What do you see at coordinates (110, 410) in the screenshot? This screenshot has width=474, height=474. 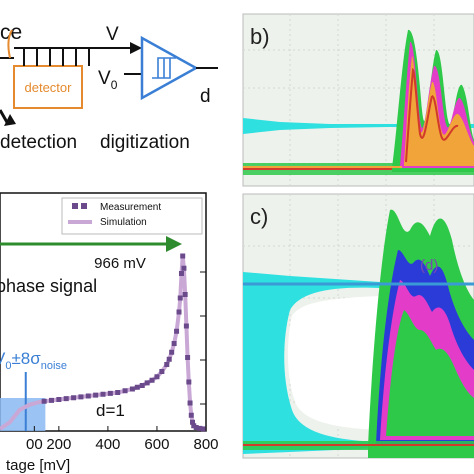 I see `d-value-label: d=1` at bounding box center [110, 410].